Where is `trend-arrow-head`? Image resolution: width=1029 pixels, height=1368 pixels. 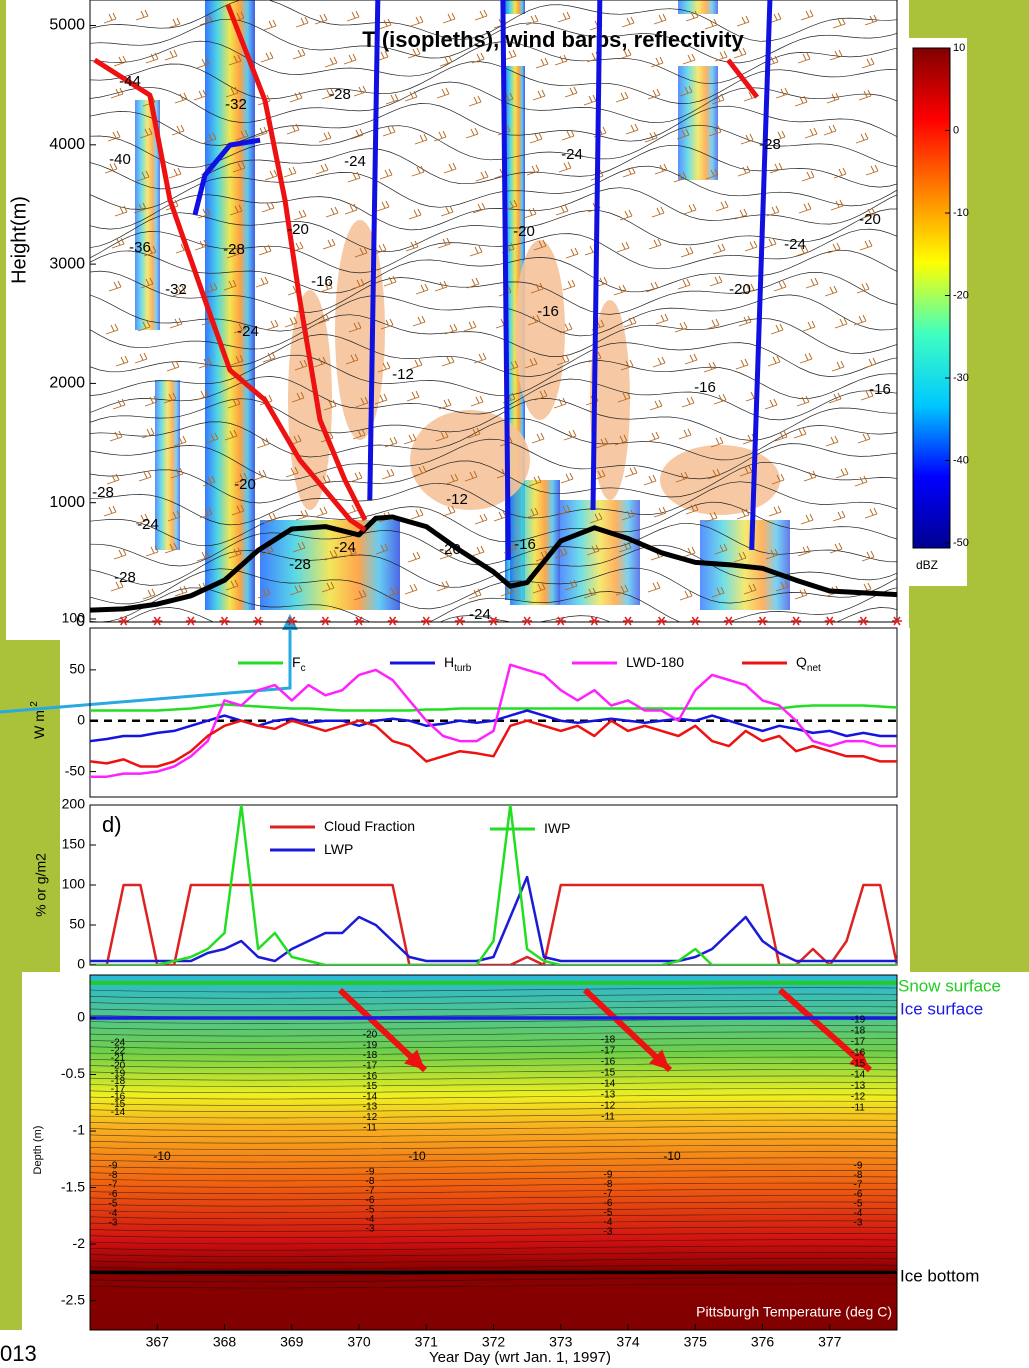
trend-arrow-head is located at coordinates (414, 1059).